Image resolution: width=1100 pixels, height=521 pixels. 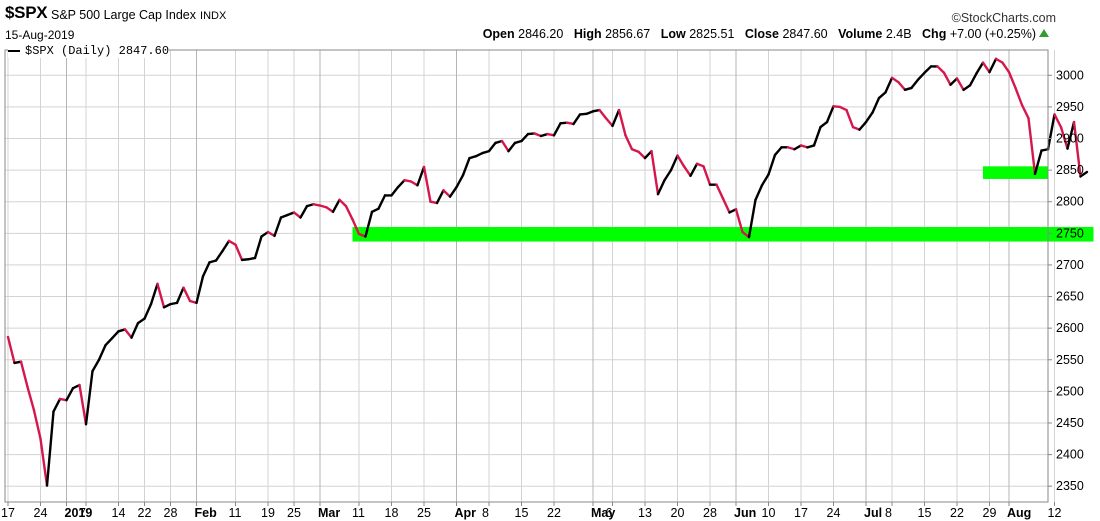 What do you see at coordinates (745, 513) in the screenshot?
I see `x-month-label: Jun` at bounding box center [745, 513].